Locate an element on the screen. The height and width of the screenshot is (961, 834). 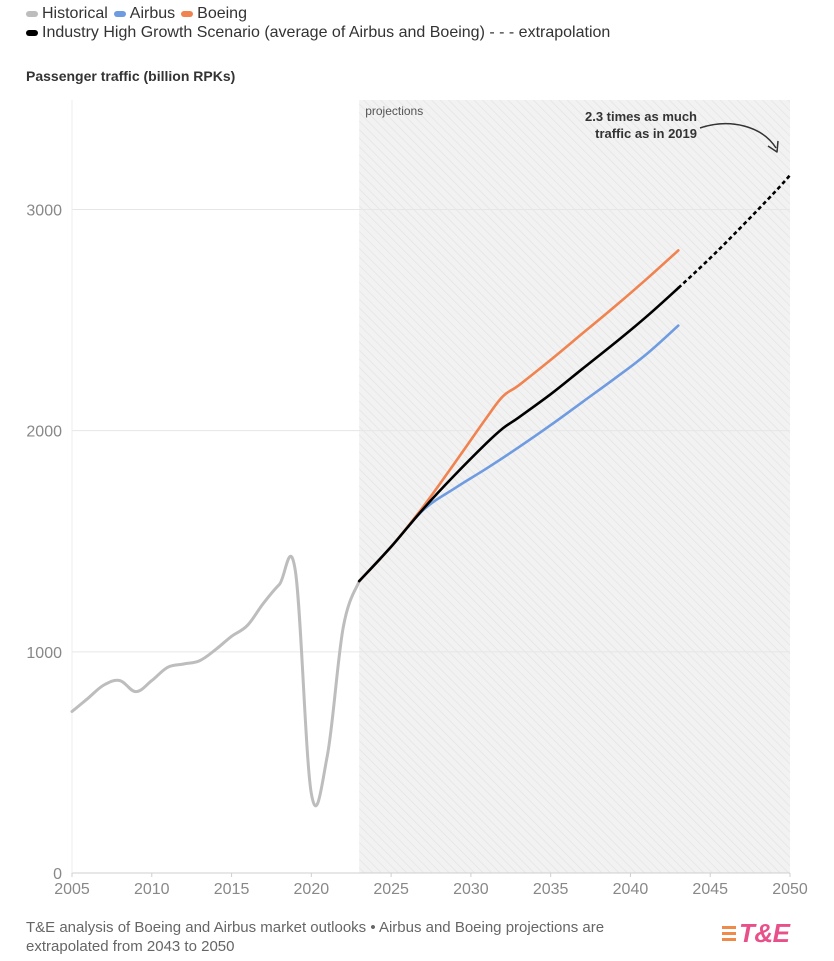
x-tick-label-2020: 2020 is located at coordinates (312, 889).